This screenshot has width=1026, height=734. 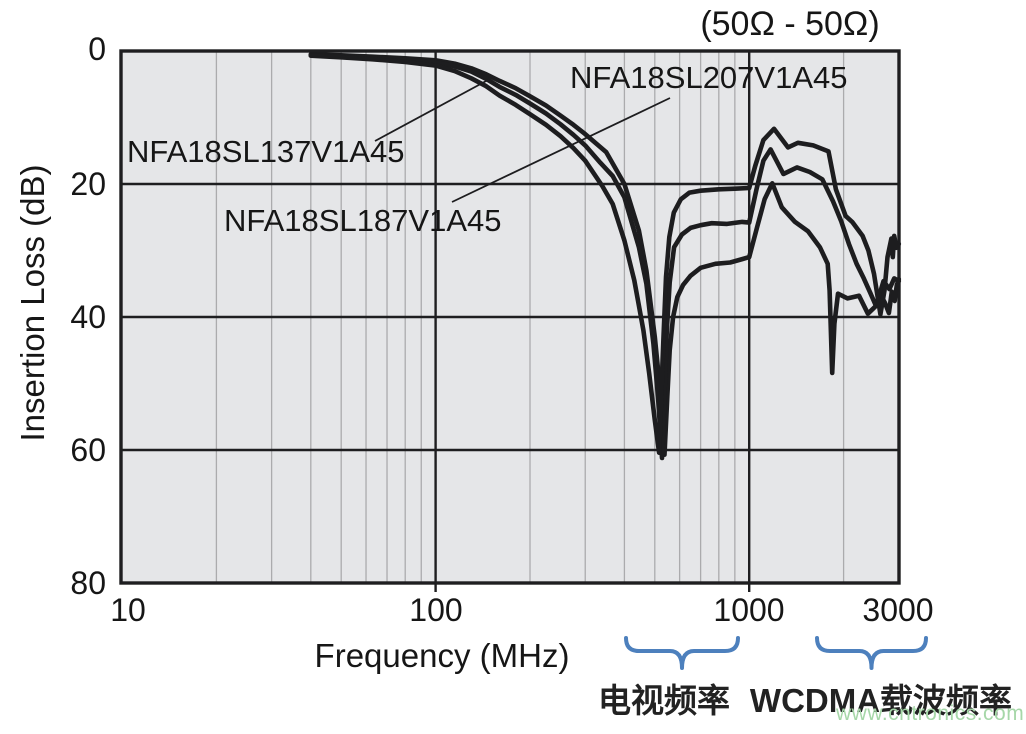 I want to click on y-tick-label-80: 80, so click(x=88, y=583).